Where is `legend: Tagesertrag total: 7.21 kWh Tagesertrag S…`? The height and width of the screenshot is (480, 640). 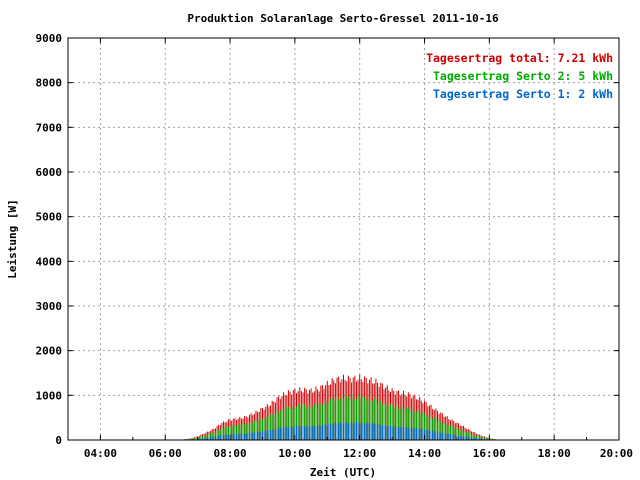 legend: Tagesertrag total: 7.21 kWh Tagesertrag S… is located at coordinates (519, 76).